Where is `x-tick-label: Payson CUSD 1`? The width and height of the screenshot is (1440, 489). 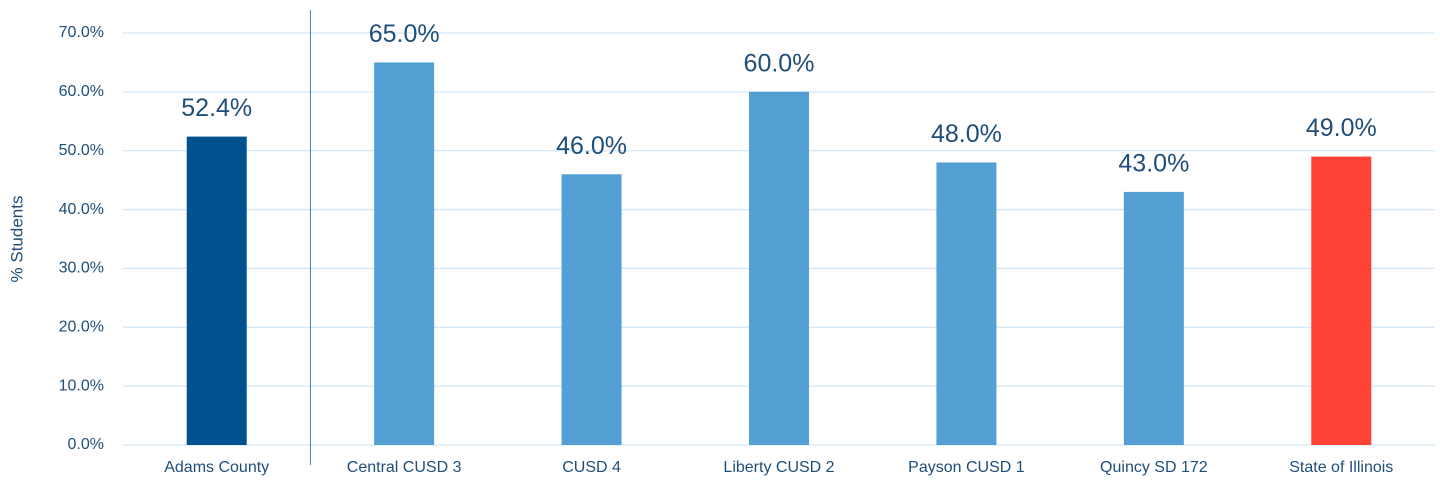 x-tick-label: Payson CUSD 1 is located at coordinates (966, 467).